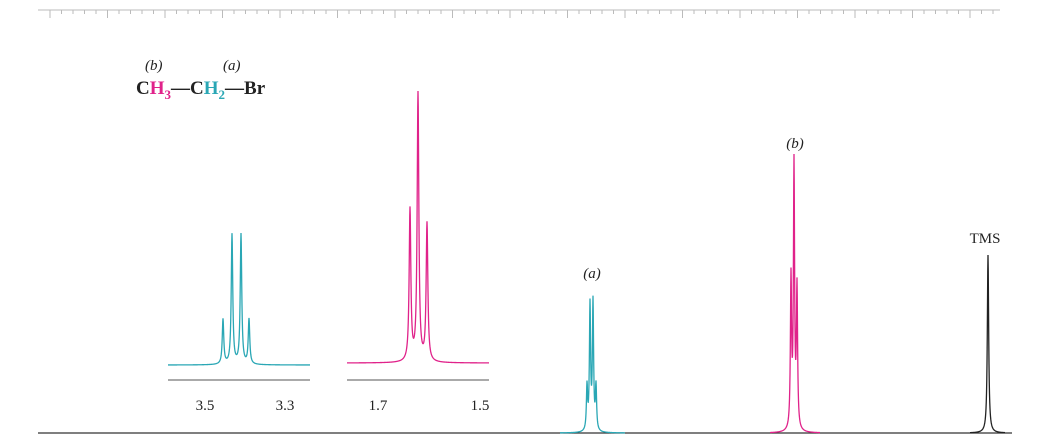 This screenshot has width=1052, height=445. Describe the element at coordinates (521, 14) in the screenshot. I see `ruler` at that location.